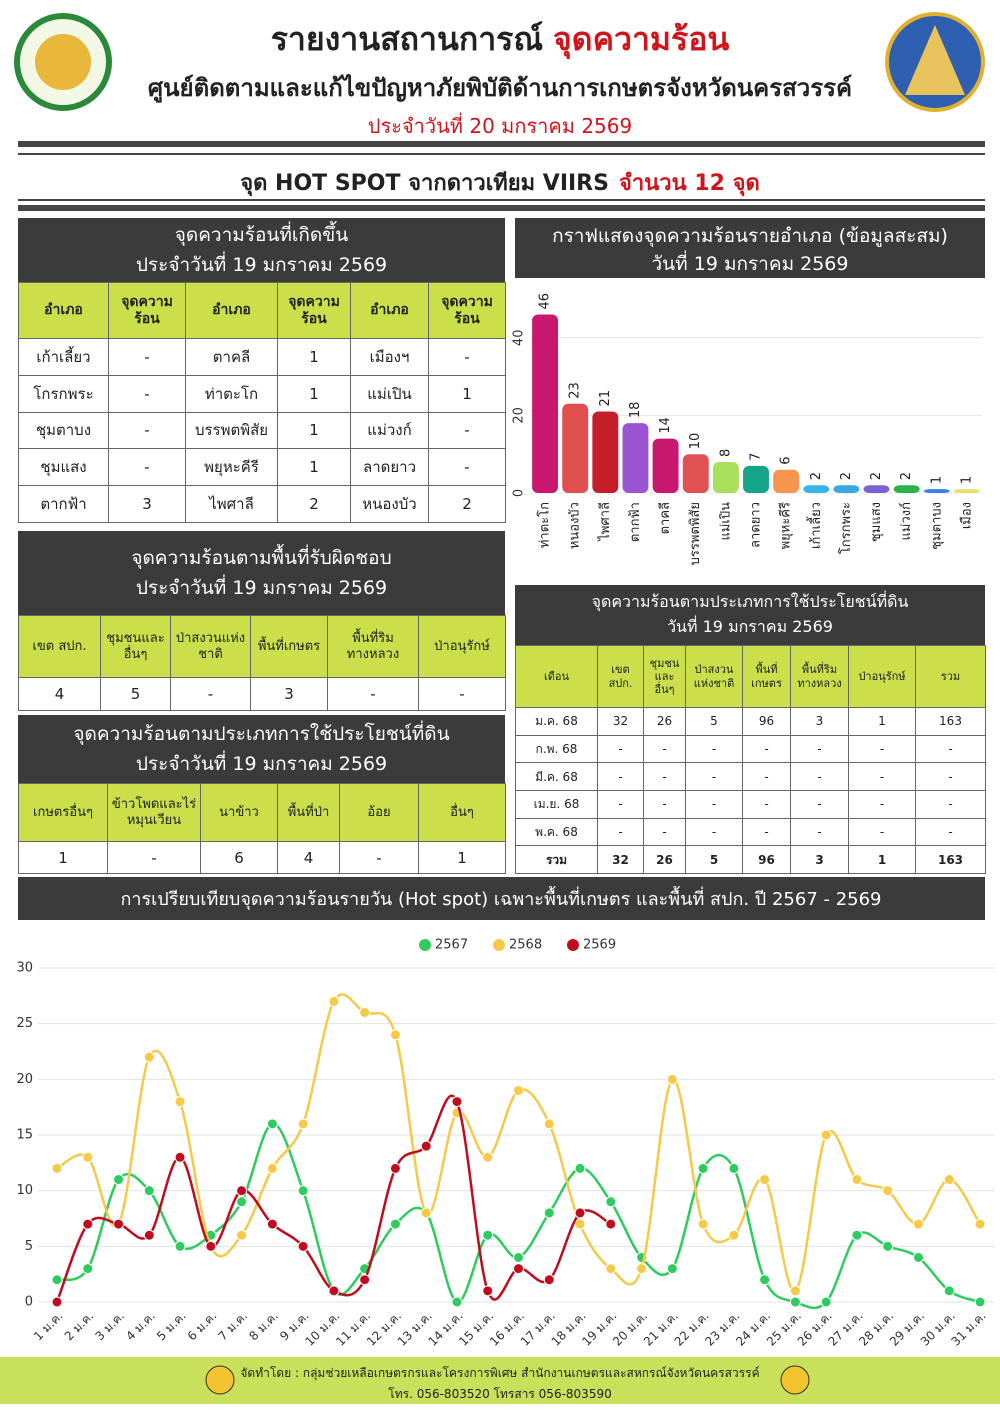 This screenshot has height=1414, width=1000. Describe the element at coordinates (24, 1023) in the screenshot. I see `y-tick-label: 25` at that location.